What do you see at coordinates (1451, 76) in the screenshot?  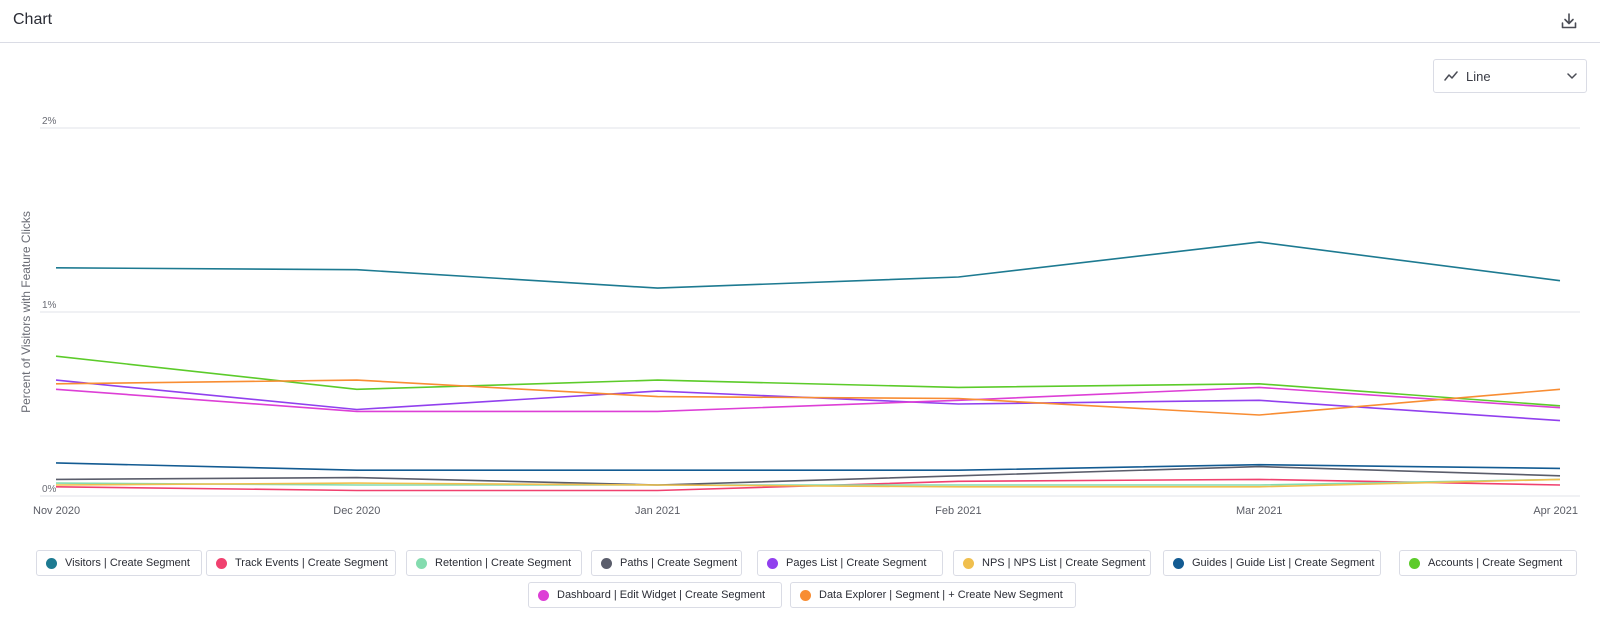 I see `trend-line-icon` at bounding box center [1451, 76].